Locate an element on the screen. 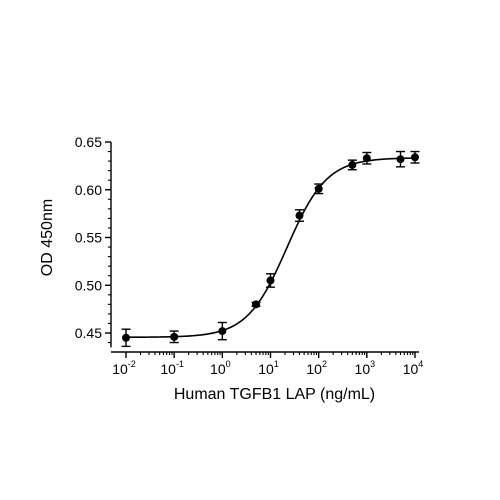  x-tick-exponent: -1 is located at coordinates (180, 364).